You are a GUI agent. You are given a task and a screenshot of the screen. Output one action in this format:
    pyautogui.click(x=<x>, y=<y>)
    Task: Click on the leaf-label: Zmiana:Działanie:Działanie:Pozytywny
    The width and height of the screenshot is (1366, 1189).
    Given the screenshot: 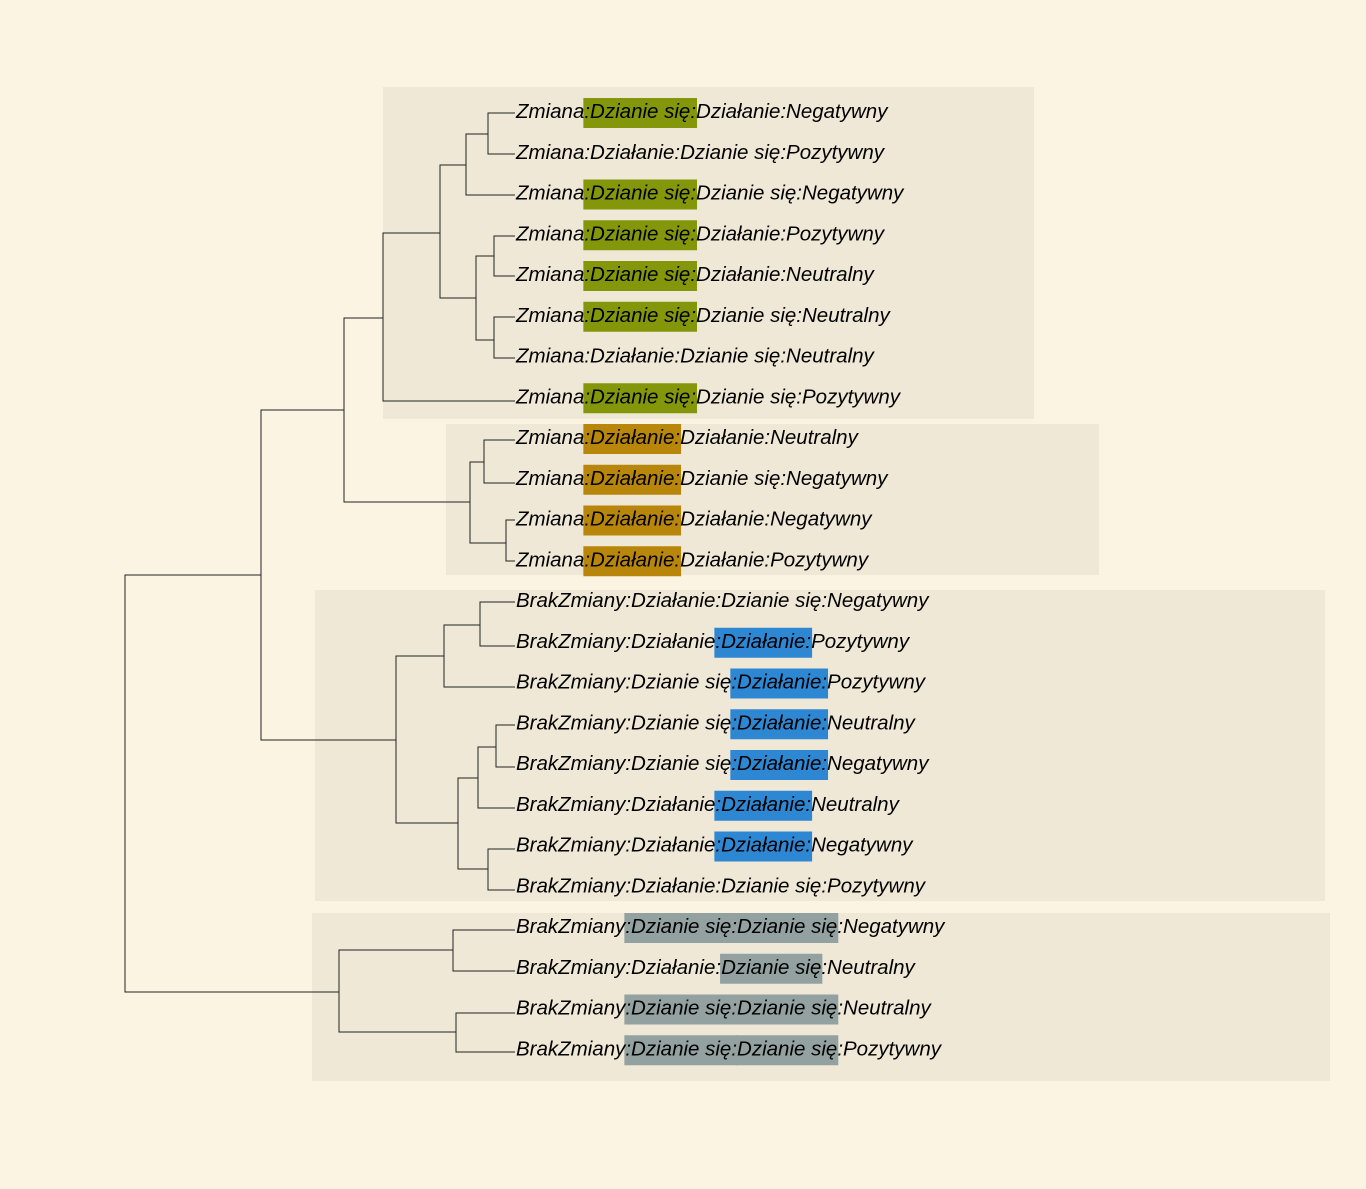 What is the action you would take?
    pyautogui.click(x=692, y=560)
    